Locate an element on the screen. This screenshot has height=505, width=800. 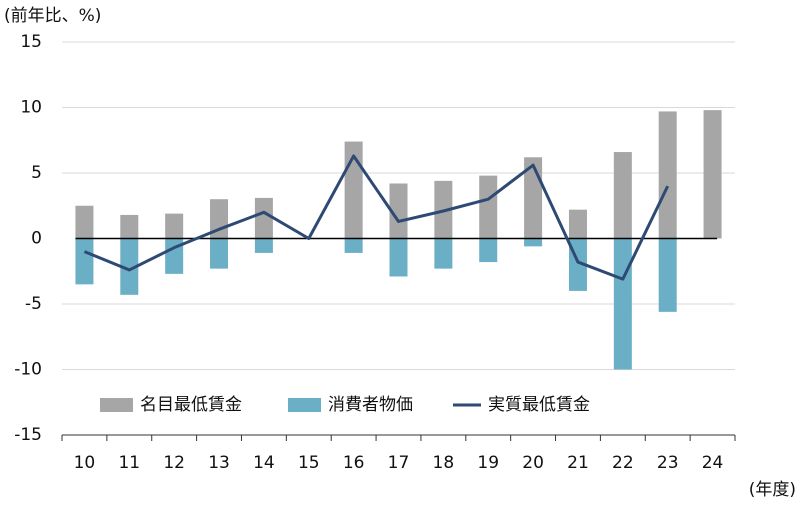
x-tick-label: 17 is located at coordinates (399, 463).